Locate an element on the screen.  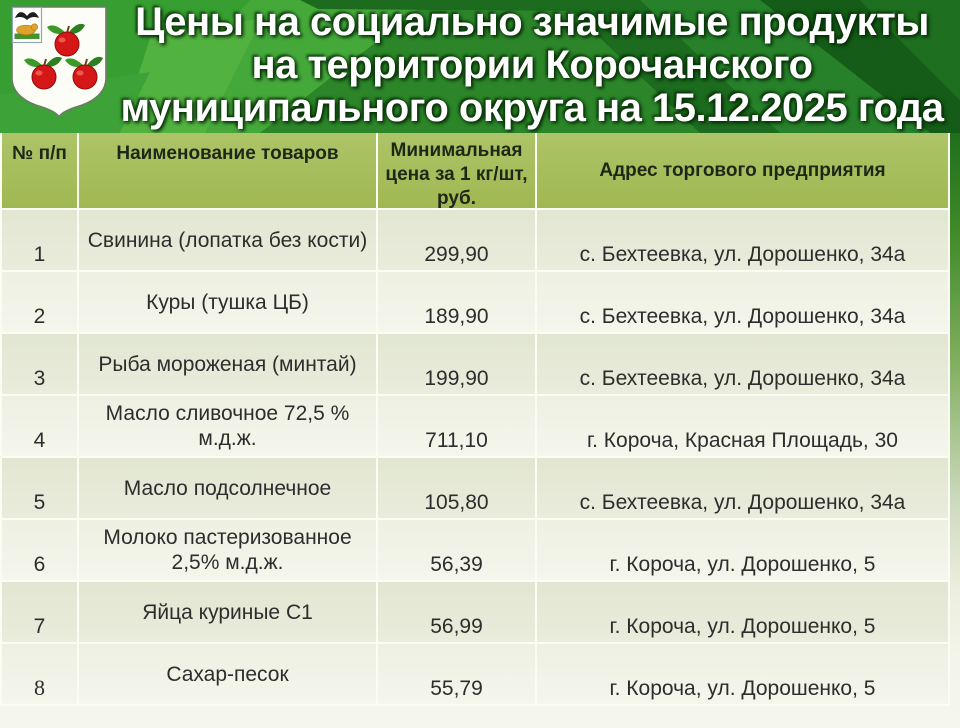
product-name-cell: Молоко пастеризованное 2,5% м.д.ж. is located at coordinates (227, 550).